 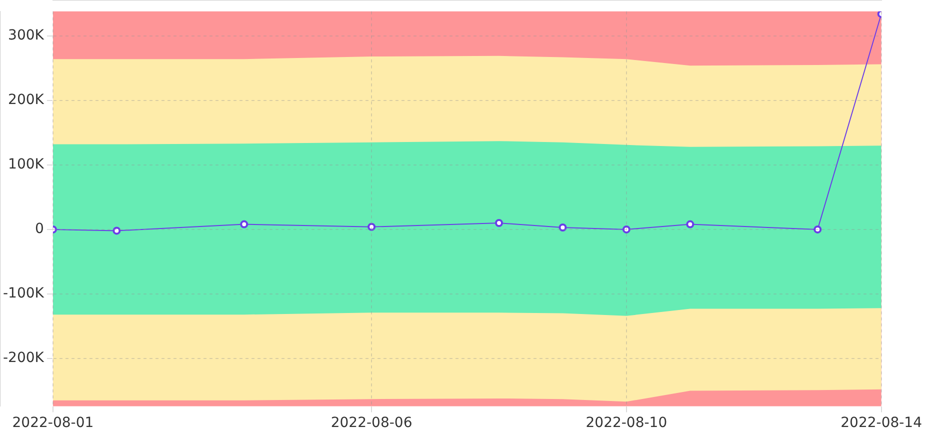 I want to click on x-tick-label: 2022-08-06, so click(x=371, y=423).